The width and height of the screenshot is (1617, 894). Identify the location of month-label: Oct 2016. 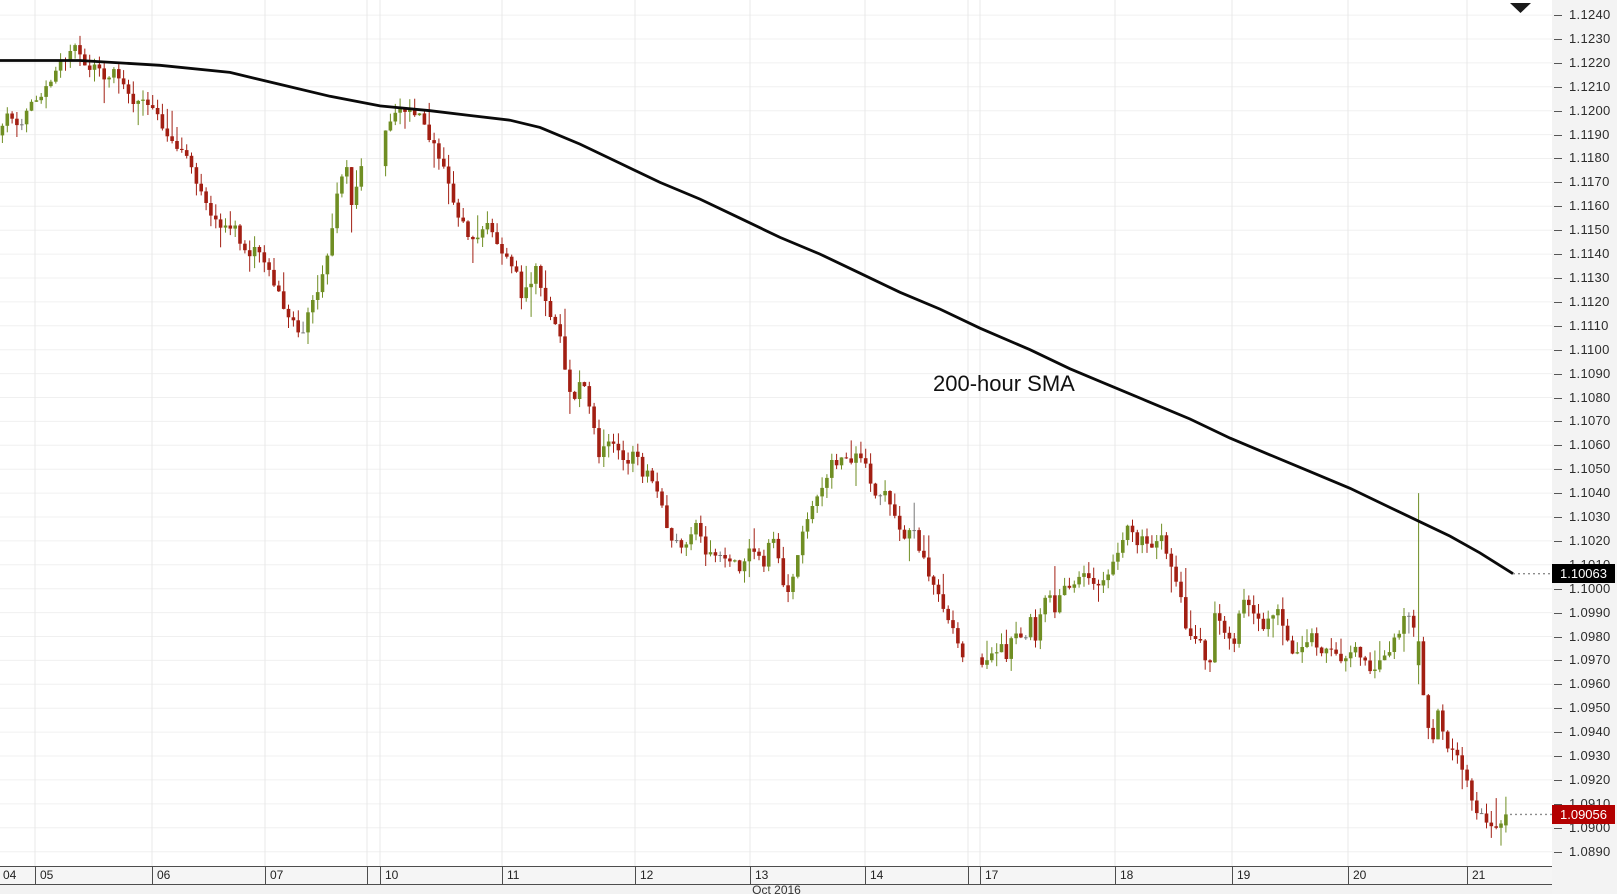
(776, 888).